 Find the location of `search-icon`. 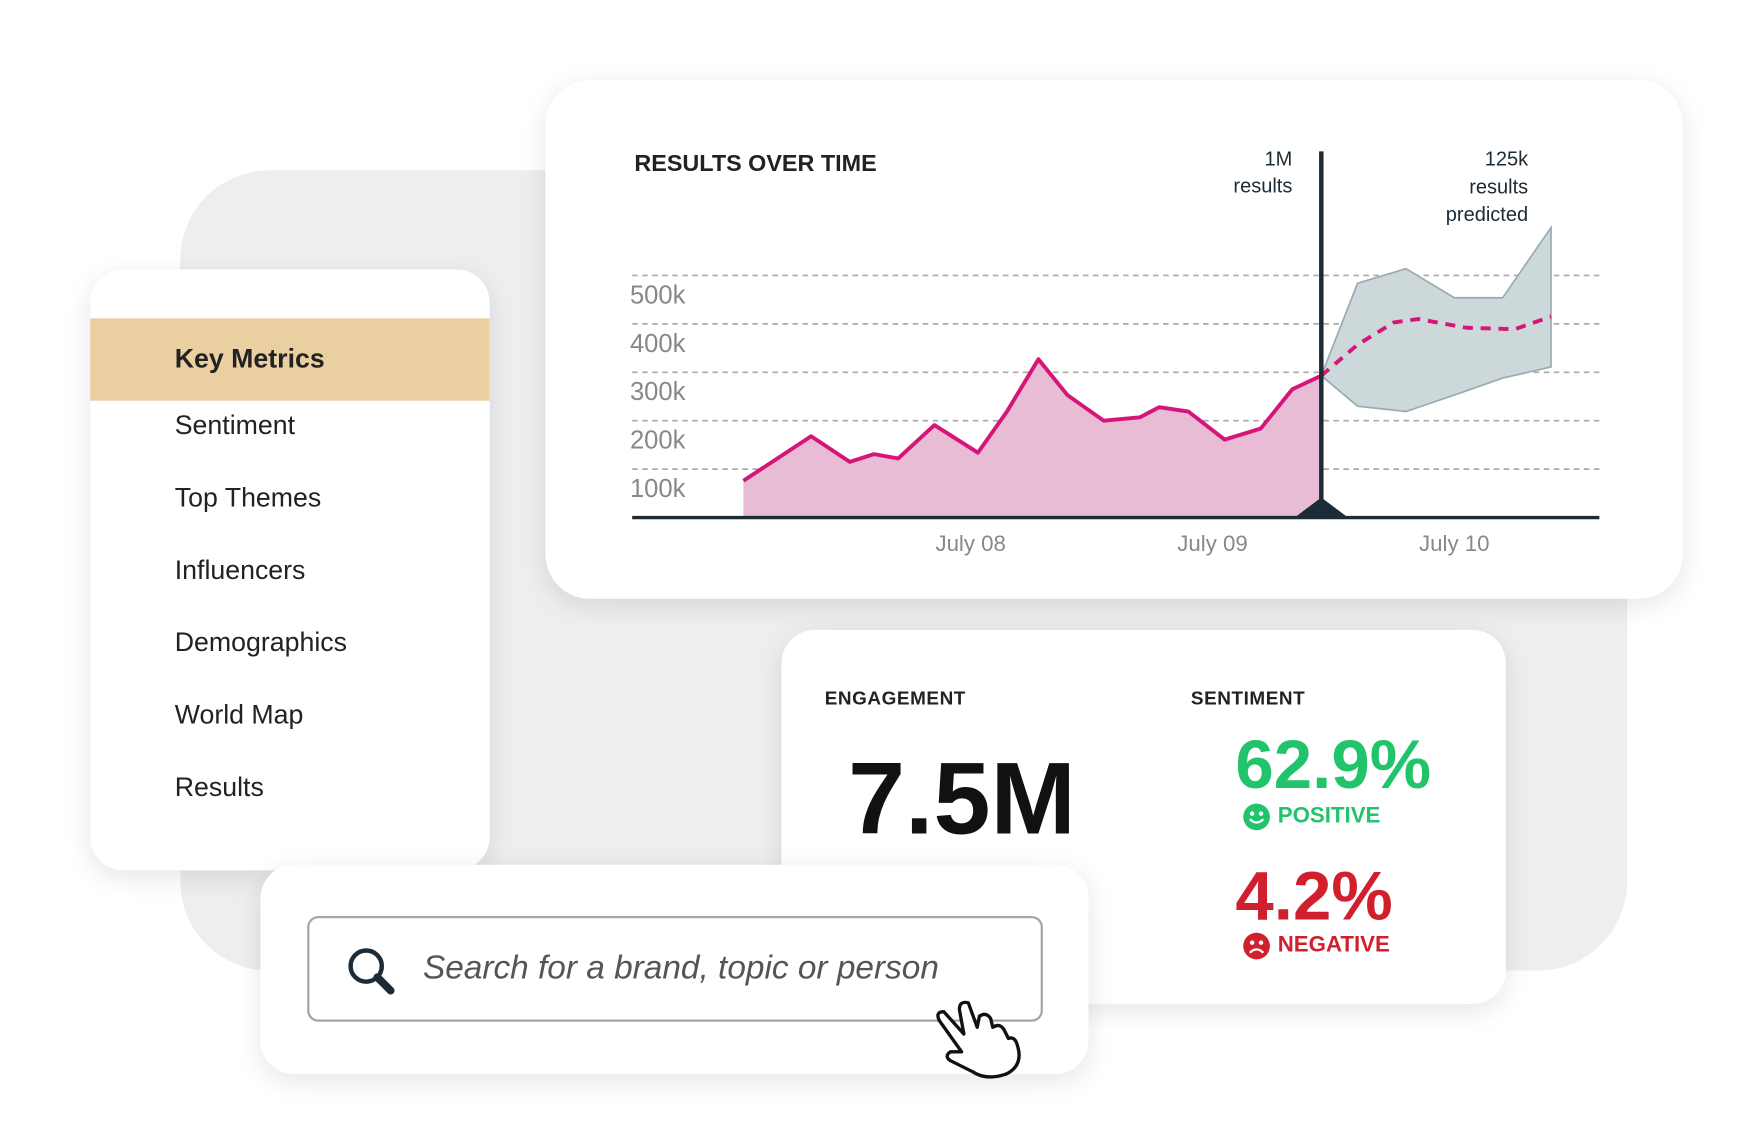

search-icon is located at coordinates (371, 971).